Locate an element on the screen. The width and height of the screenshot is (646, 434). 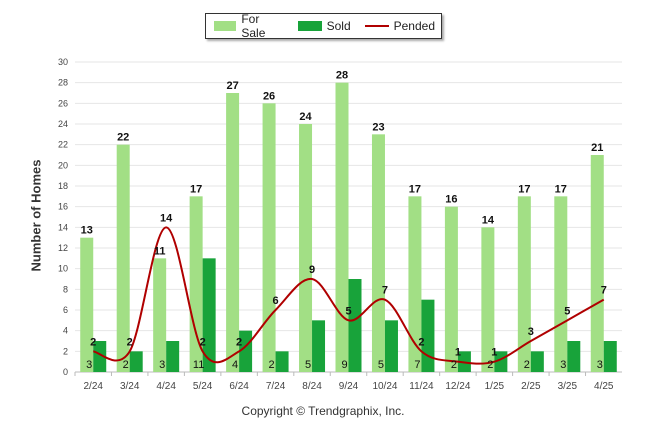
data-label-for-sale: 16 is located at coordinates (451, 200).